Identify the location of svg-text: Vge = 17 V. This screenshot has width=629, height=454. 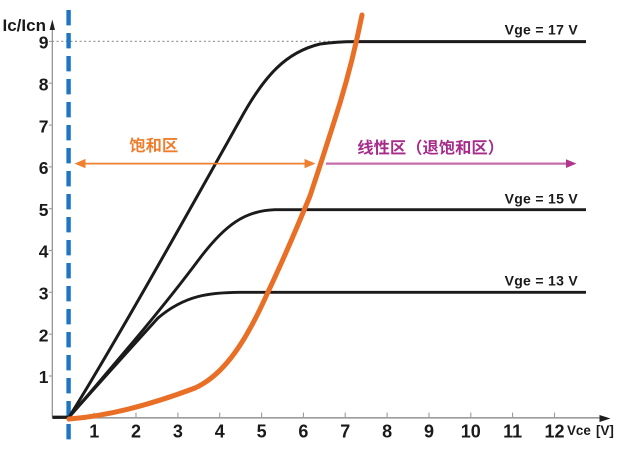
(542, 29).